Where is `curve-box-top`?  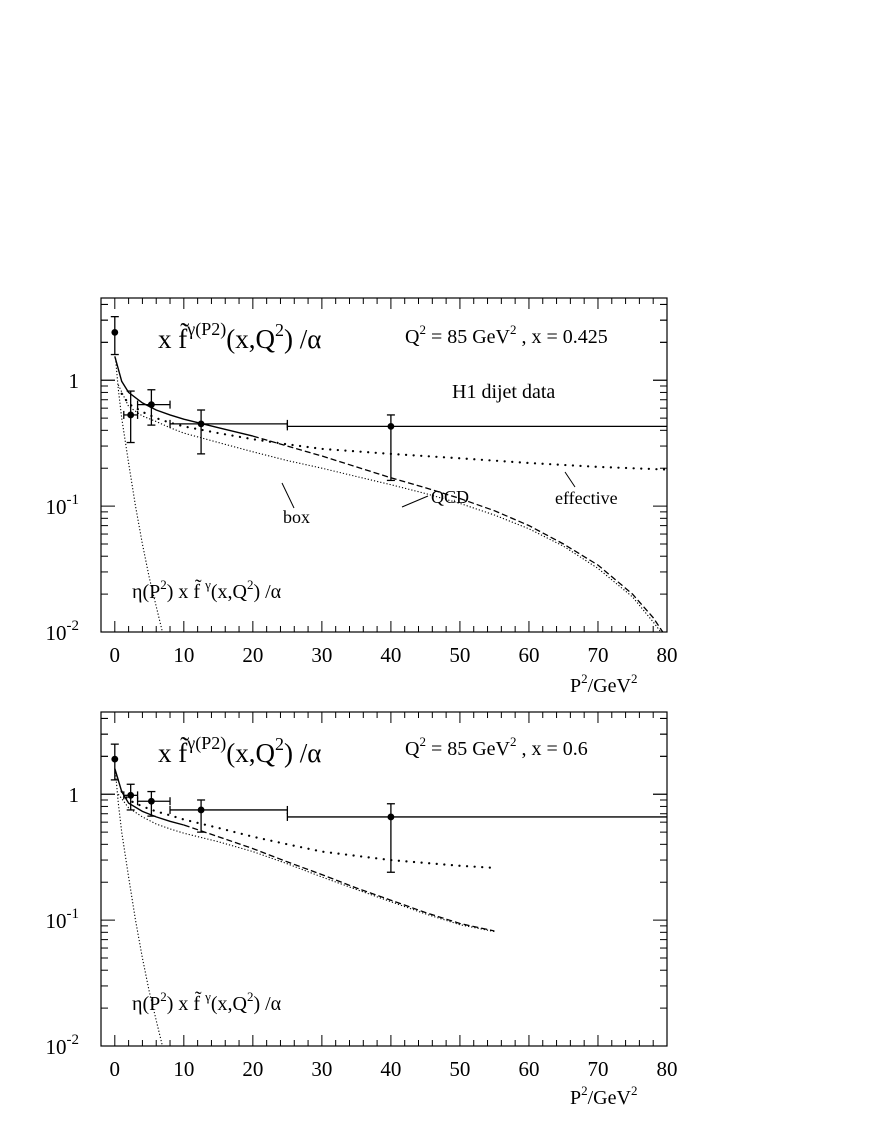
curve-box-top is located at coordinates (389, 508).